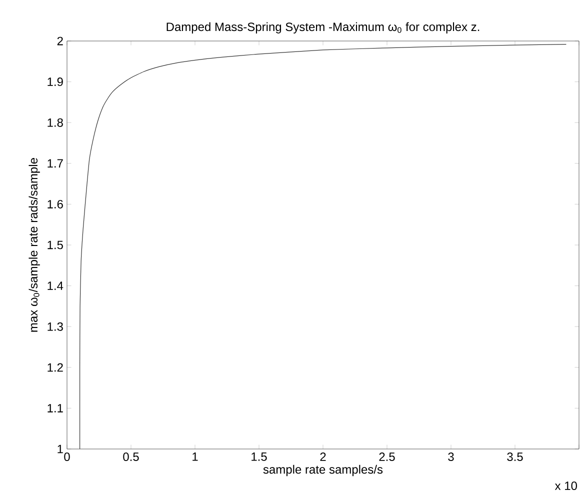 This screenshot has height=496, width=581. Describe the element at coordinates (565, 486) in the screenshot. I see `text: x 10` at that location.